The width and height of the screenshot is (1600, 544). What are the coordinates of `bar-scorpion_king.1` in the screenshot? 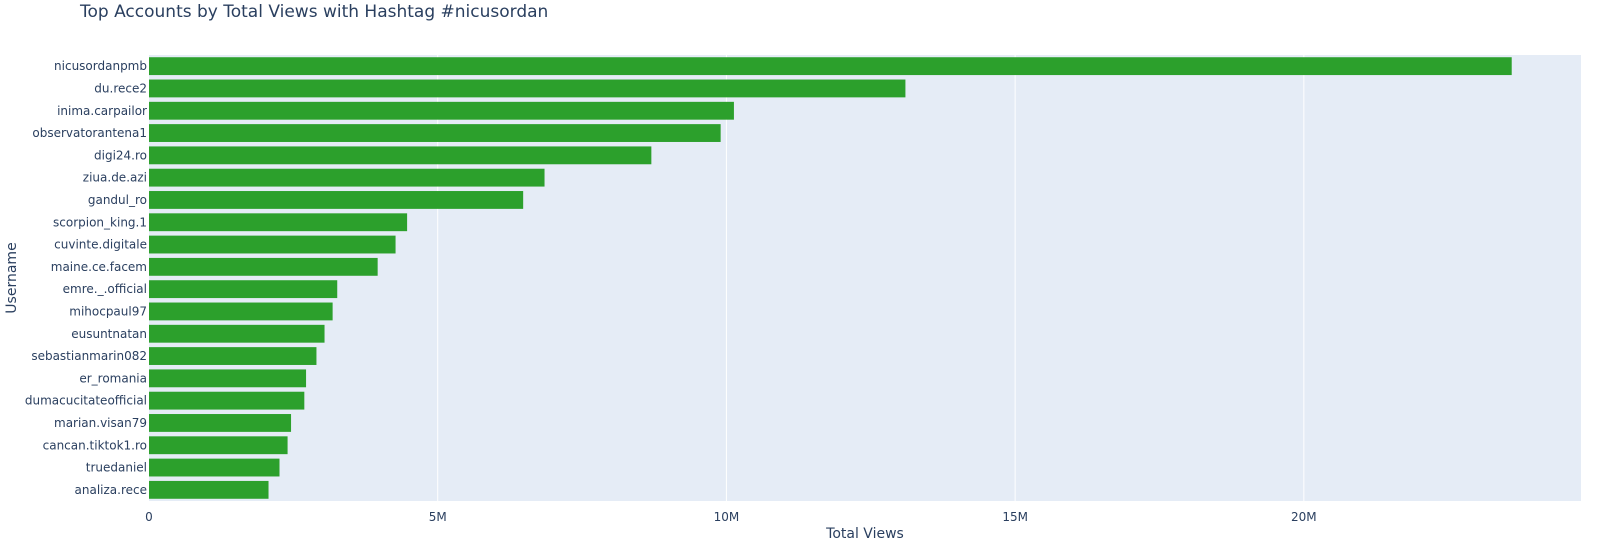 It's located at (278, 222).